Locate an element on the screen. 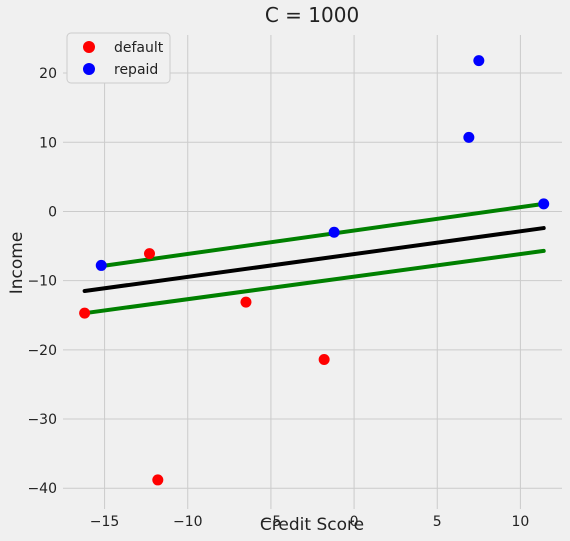 The image size is (570, 541). y-tick-label: 10 is located at coordinates (48, 143).